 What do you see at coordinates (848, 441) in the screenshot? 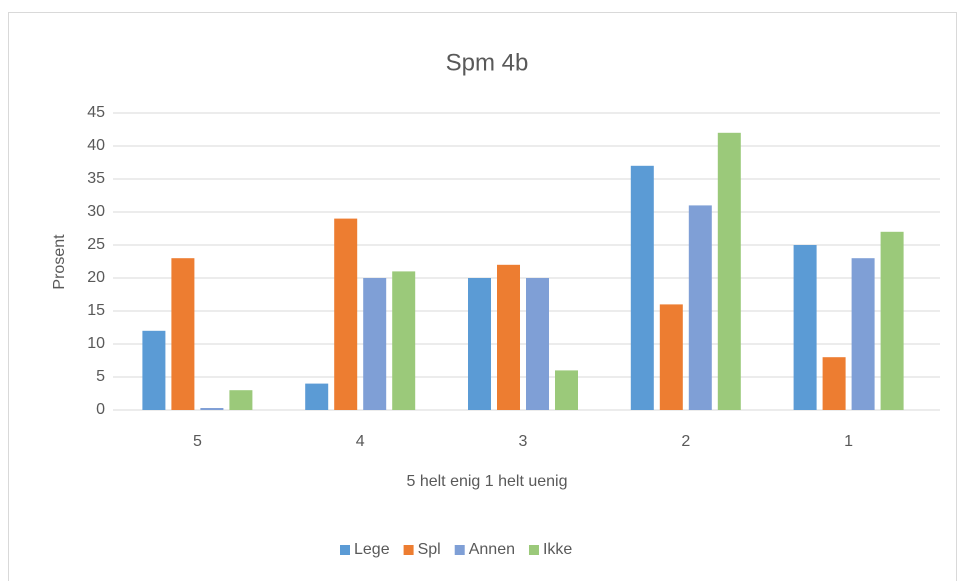
I see `x-tick-label: 1` at bounding box center [848, 441].